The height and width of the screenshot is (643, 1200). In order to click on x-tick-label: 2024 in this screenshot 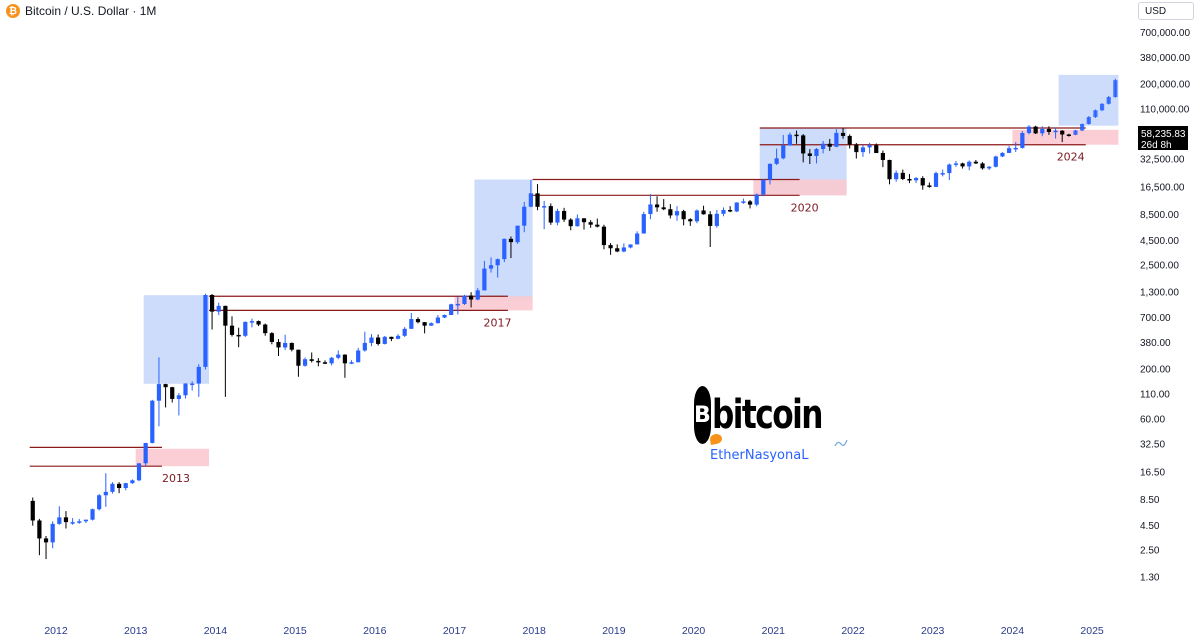, I will do `click(1013, 631)`.